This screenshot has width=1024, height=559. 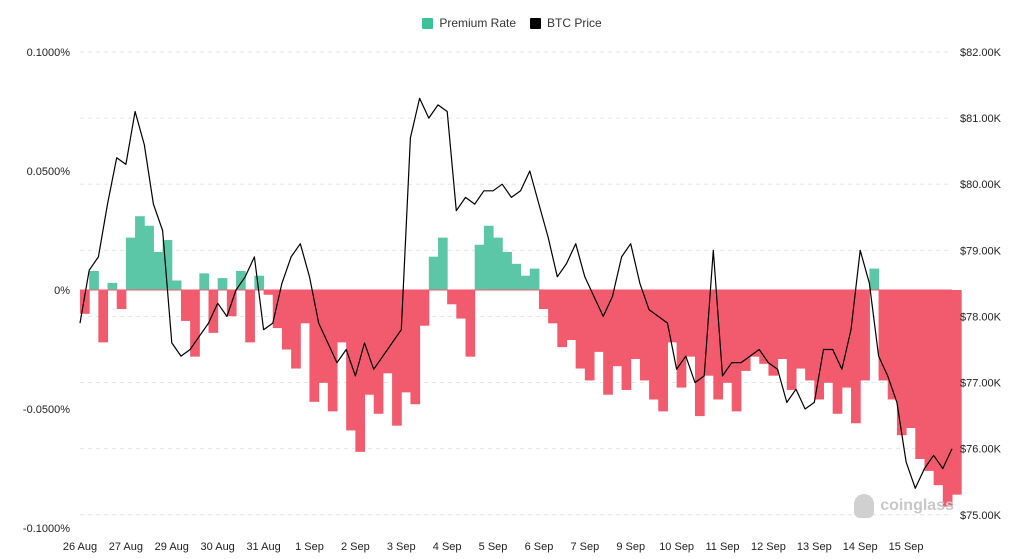 I want to click on watermark-text: coinglass, so click(x=917, y=505).